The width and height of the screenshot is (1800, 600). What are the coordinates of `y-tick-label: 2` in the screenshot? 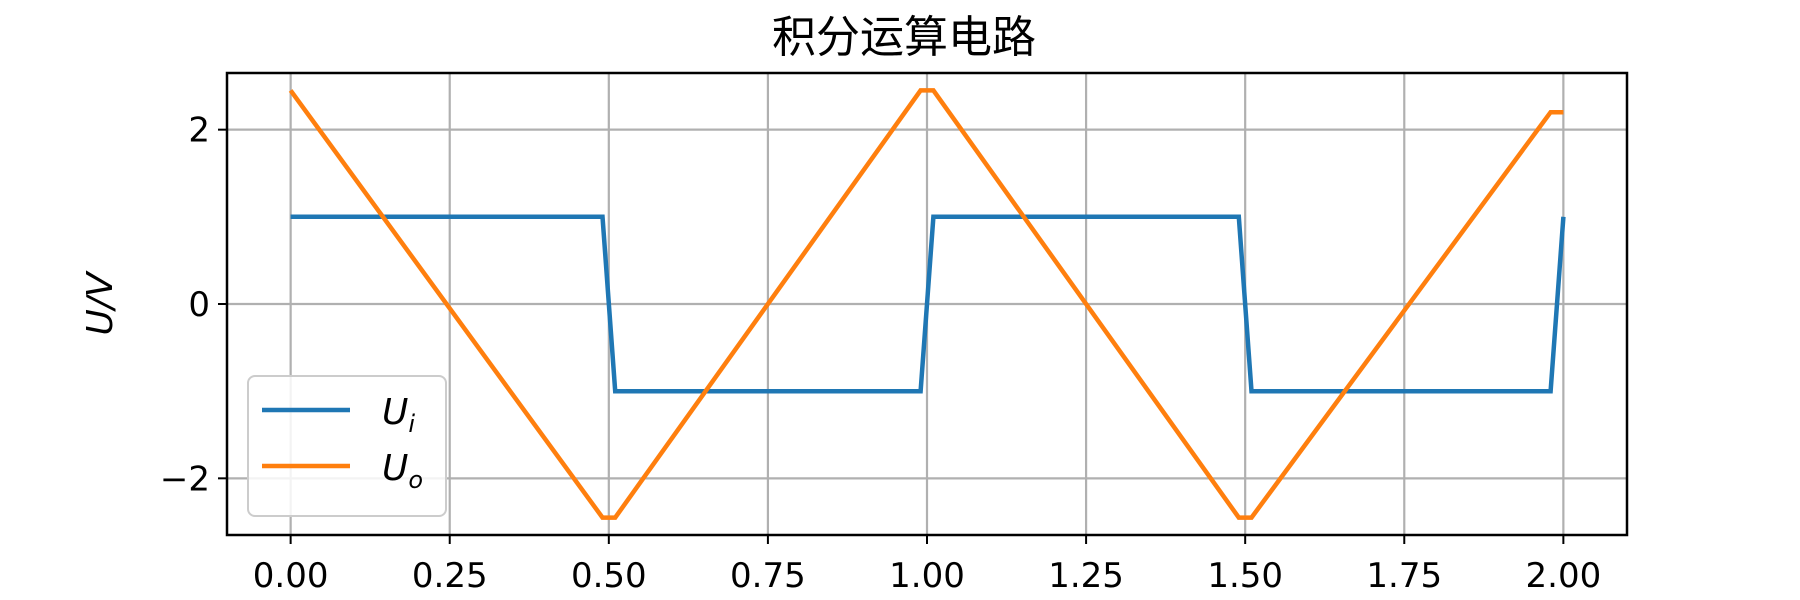 It's located at (199, 131).